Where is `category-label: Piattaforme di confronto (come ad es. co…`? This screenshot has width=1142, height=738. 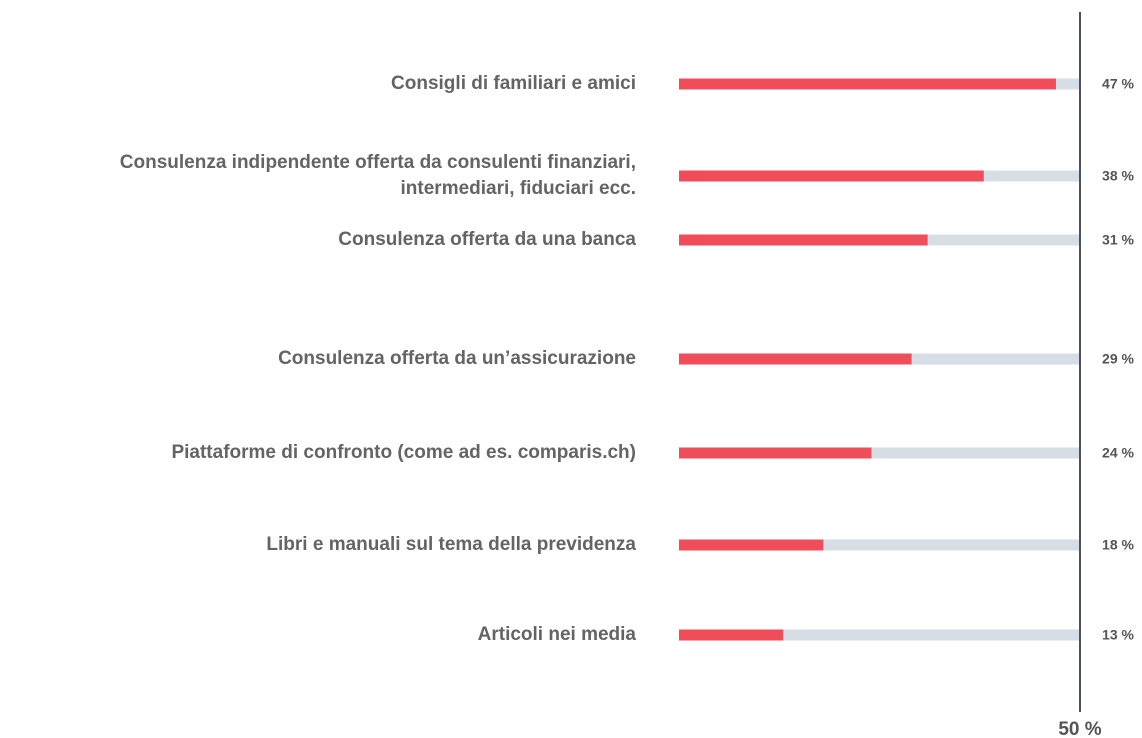 category-label: Piattaforme di confronto (come ad es. co… is located at coordinates (403, 452).